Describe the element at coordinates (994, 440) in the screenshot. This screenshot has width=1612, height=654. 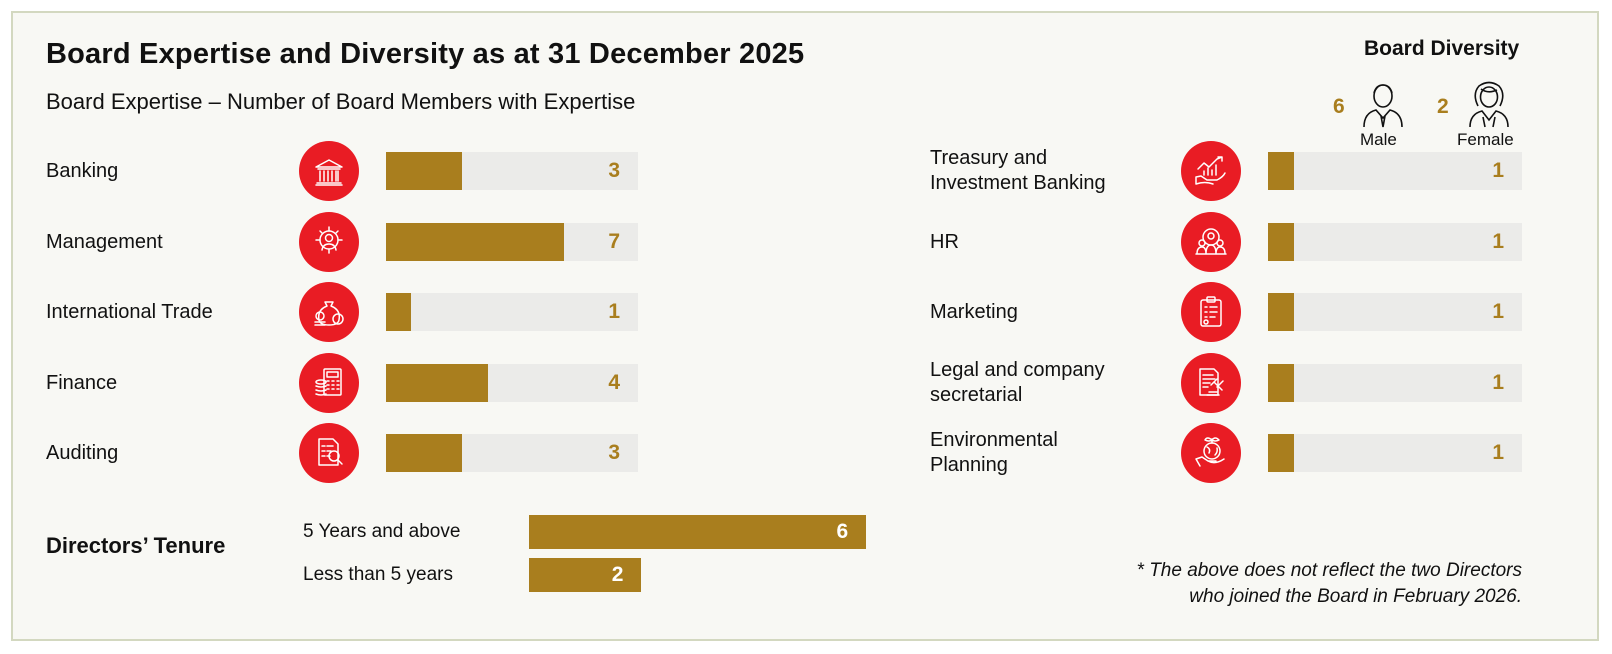
I see `expertise-label-line: Environmental` at that location.